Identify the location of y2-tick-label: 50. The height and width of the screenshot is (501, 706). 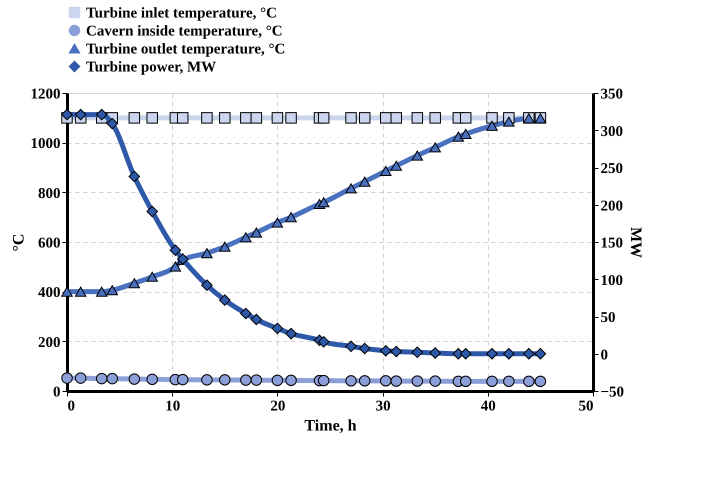
(608, 318).